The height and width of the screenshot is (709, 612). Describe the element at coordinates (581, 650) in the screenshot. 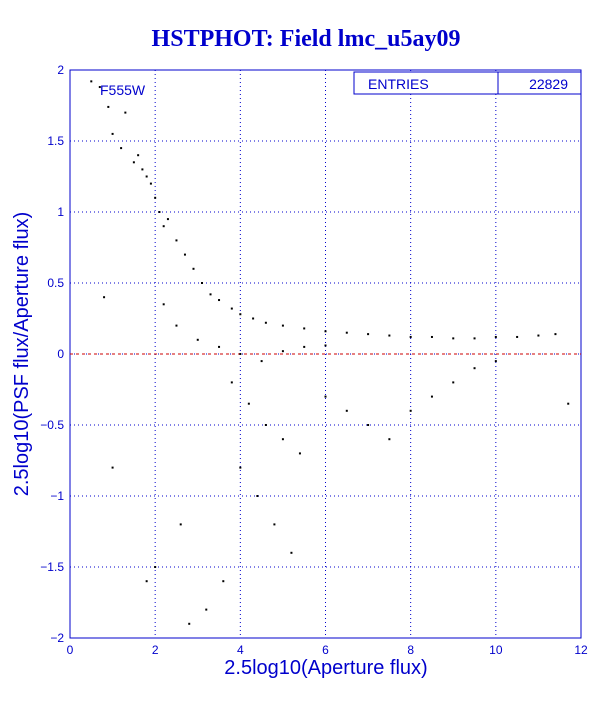

I see `x-tick-label: 12` at that location.